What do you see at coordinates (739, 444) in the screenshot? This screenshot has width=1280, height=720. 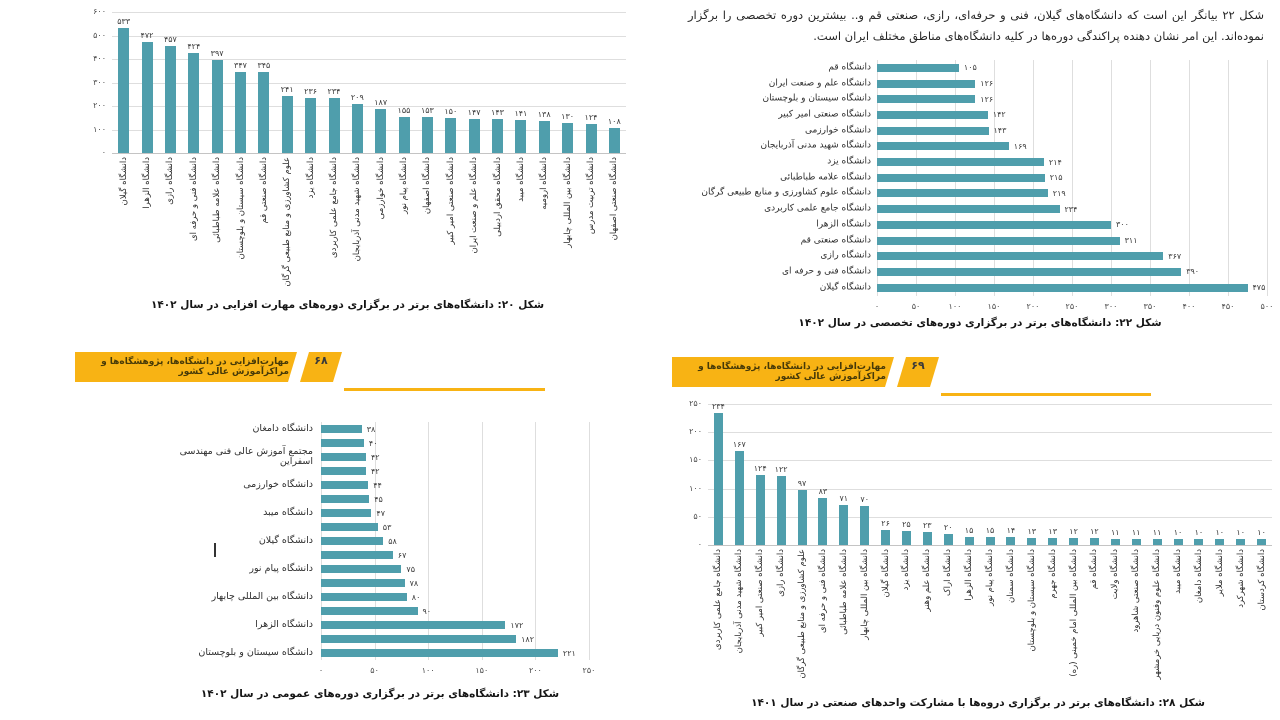 I see `bar-value-label: ۱۶۷` at bounding box center [739, 444].